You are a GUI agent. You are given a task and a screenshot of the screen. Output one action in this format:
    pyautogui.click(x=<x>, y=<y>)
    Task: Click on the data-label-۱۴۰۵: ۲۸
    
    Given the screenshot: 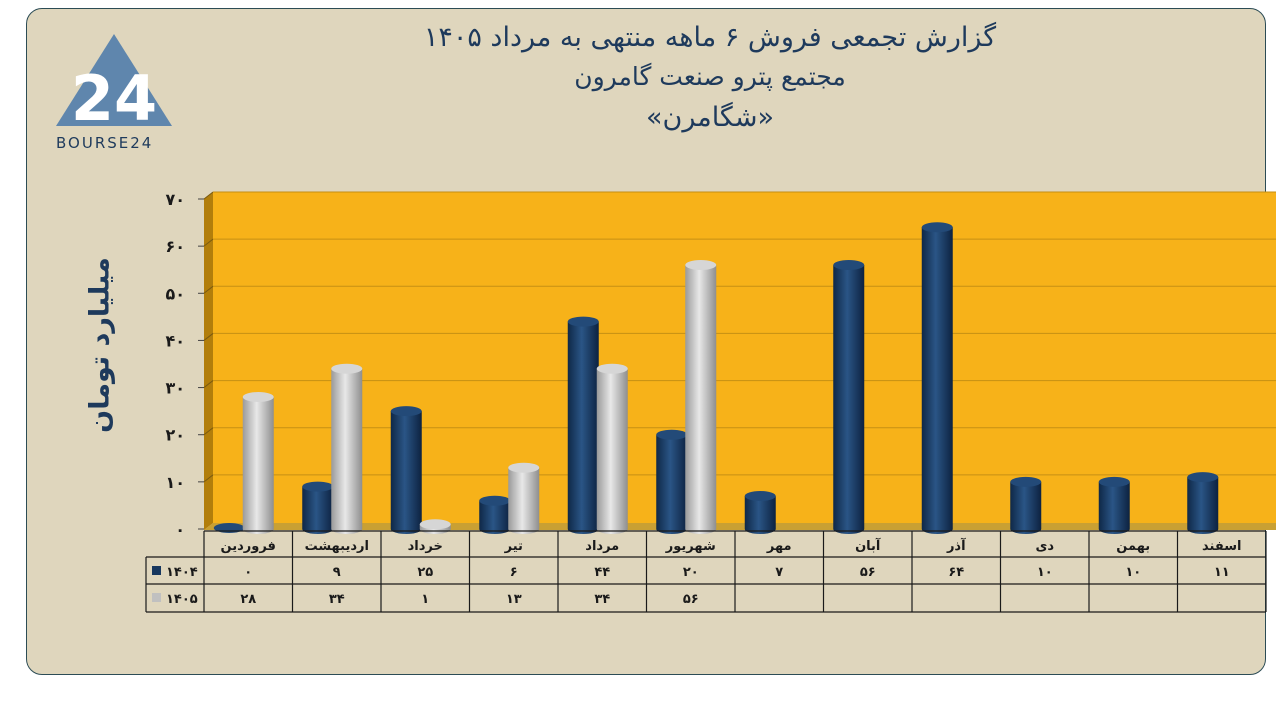 What is the action you would take?
    pyautogui.click(x=248, y=599)
    